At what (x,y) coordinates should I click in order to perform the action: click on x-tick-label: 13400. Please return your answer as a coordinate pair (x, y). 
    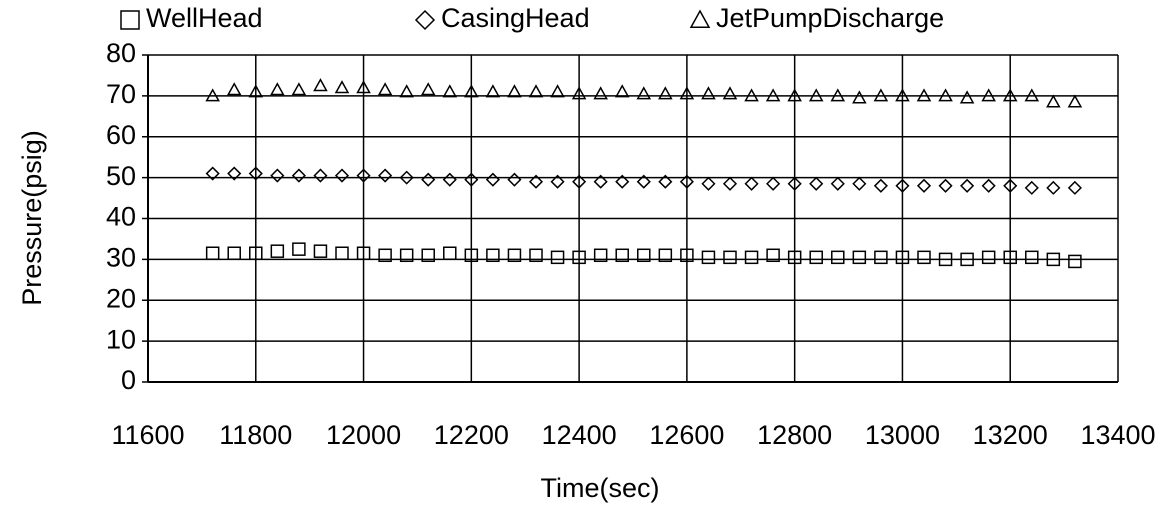
    Looking at the image, I should click on (1117, 435).